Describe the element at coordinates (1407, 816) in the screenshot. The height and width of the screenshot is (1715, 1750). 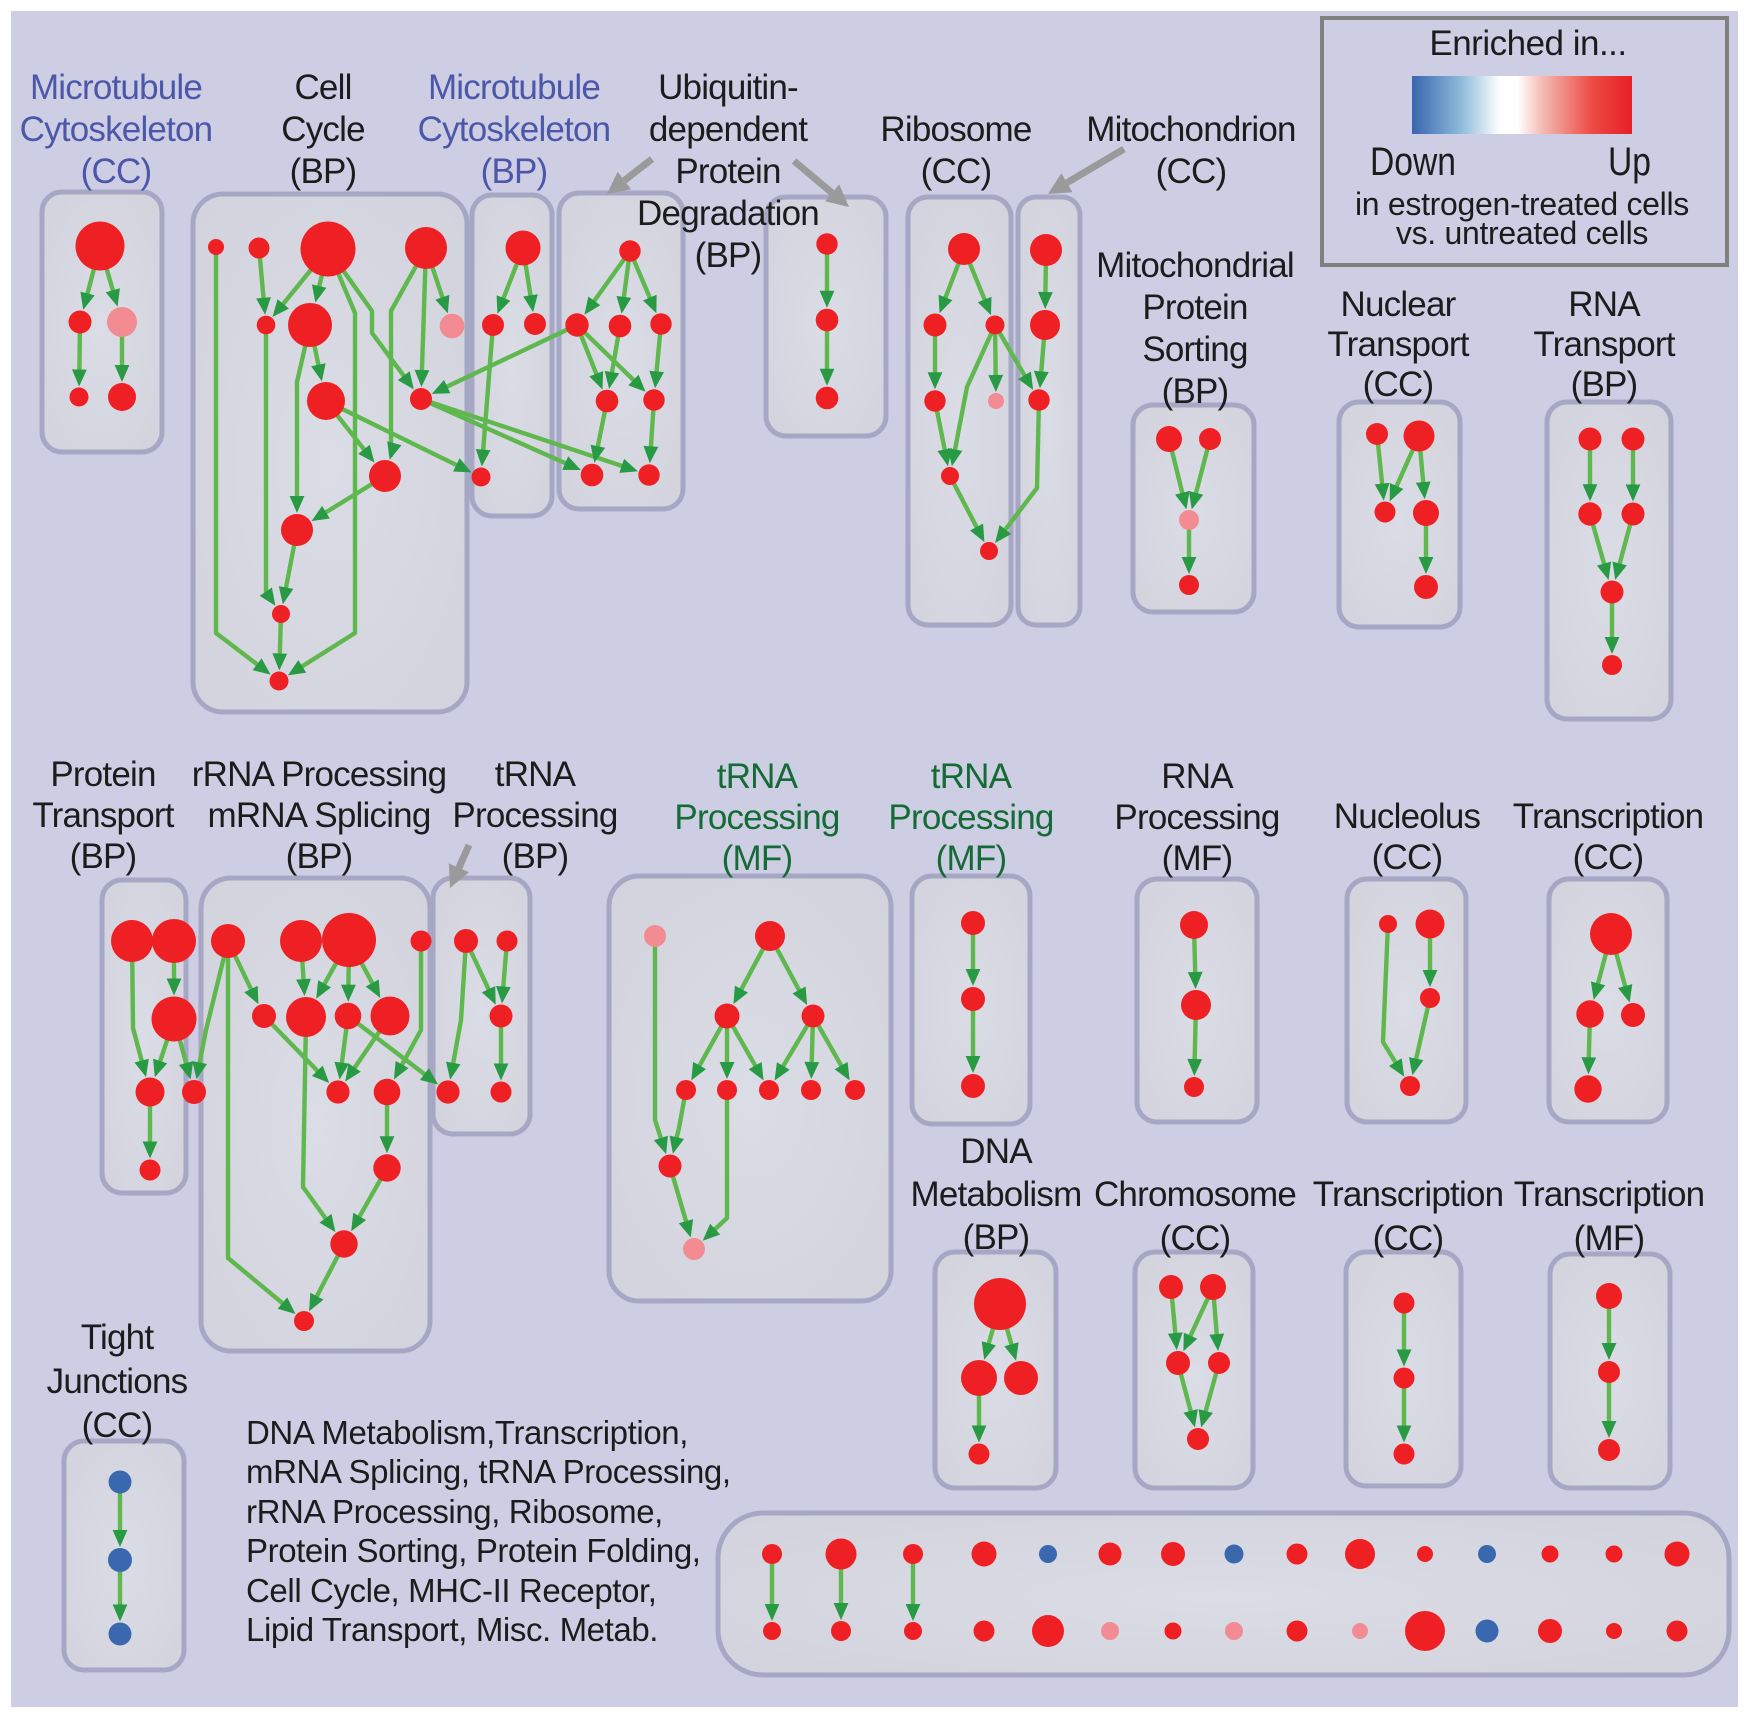
I see `svg-text: Nucleolus` at that location.